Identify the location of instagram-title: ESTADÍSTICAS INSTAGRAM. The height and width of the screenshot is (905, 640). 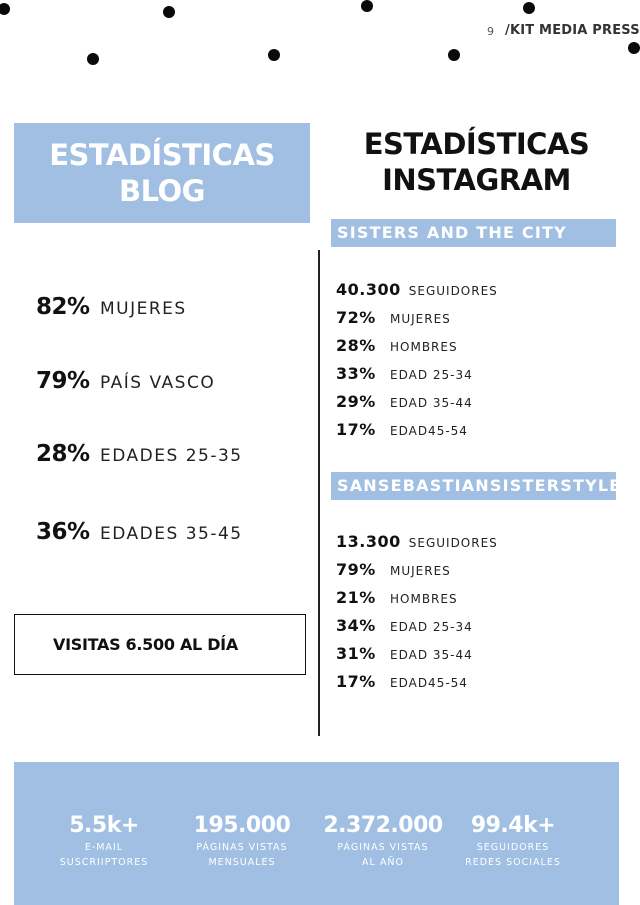
(476, 162).